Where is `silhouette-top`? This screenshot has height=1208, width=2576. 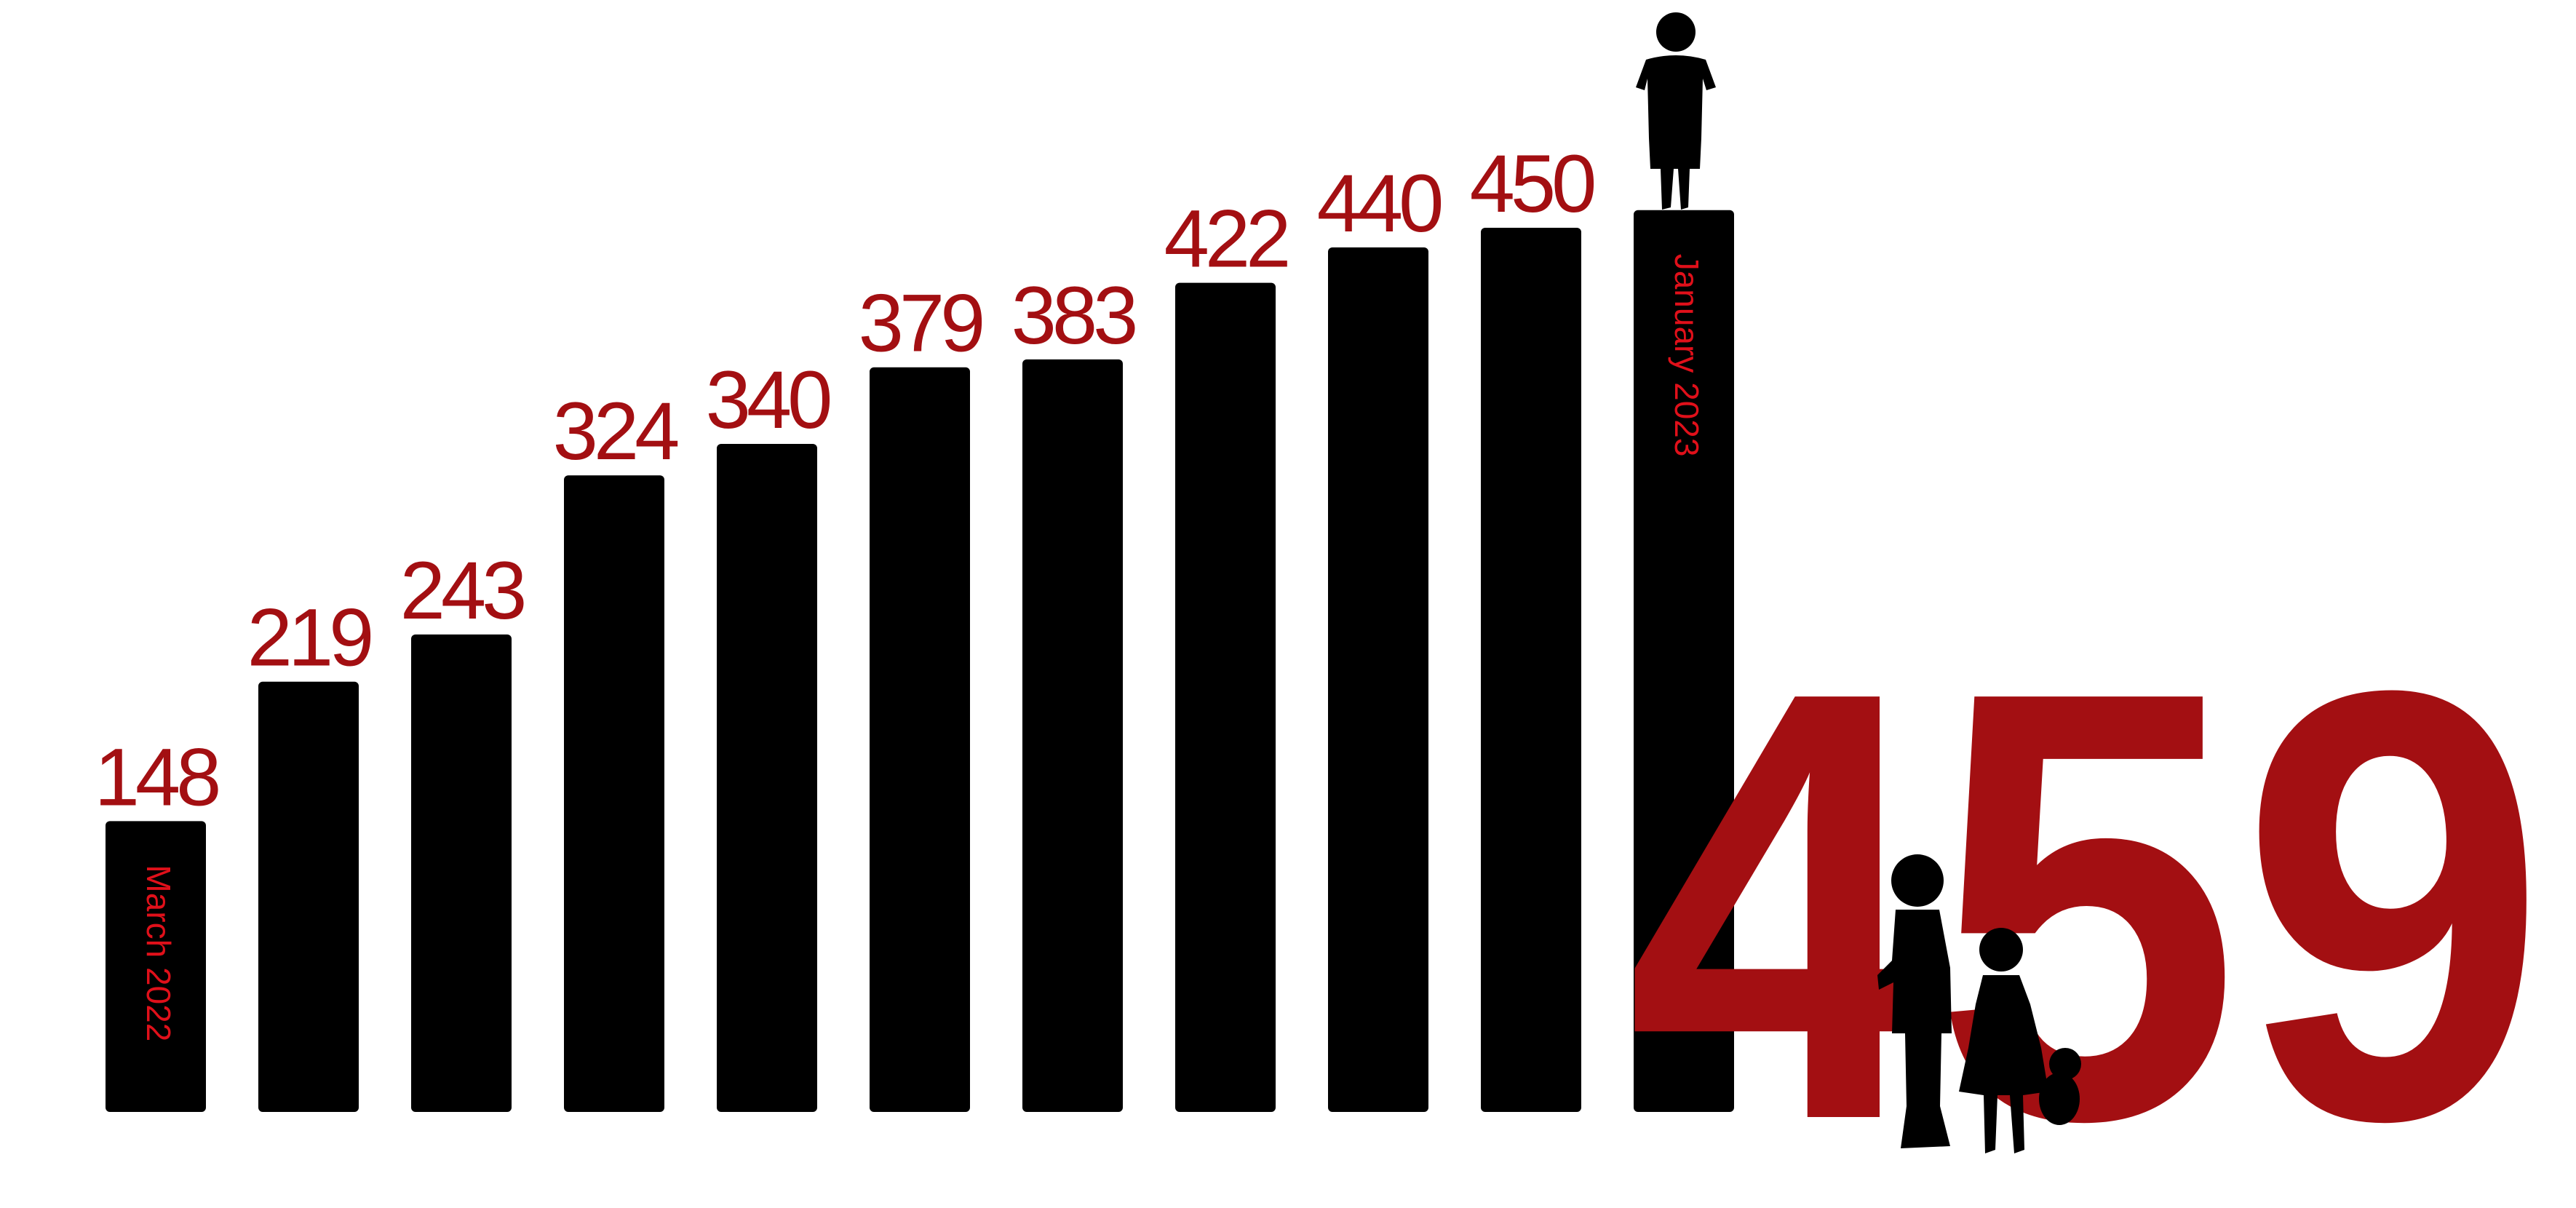
silhouette-top is located at coordinates (1676, 111).